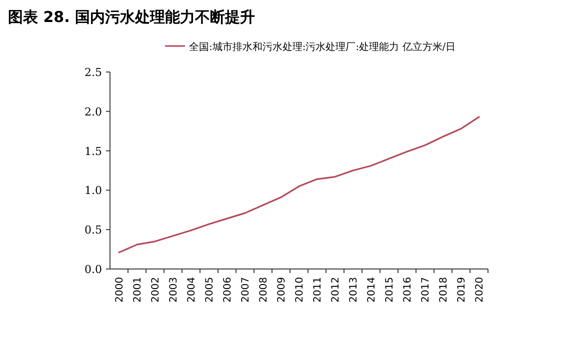 The width and height of the screenshot is (585, 341). What do you see at coordinates (120, 289) in the screenshot?
I see `x-tick-label: 2000` at bounding box center [120, 289].